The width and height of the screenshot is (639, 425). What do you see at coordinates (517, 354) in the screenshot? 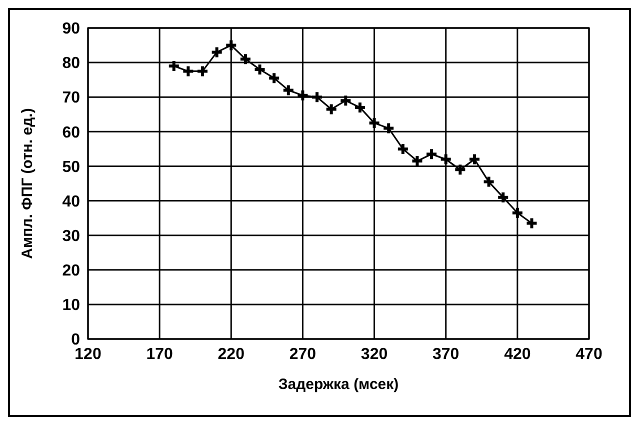
I see `x-tick-label: 420` at bounding box center [517, 354].